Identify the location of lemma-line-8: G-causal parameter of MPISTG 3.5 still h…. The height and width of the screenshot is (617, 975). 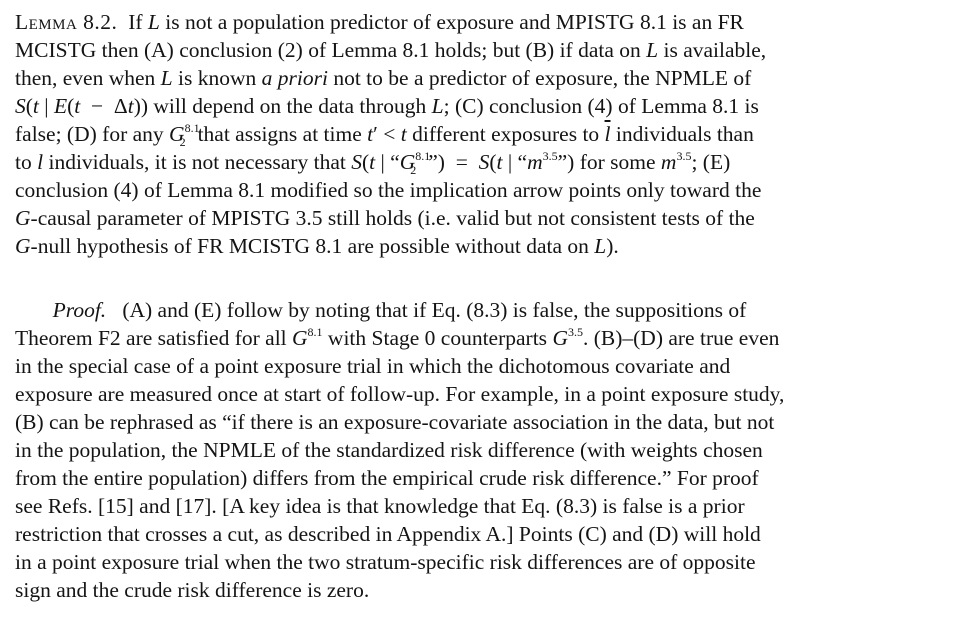
(385, 218).